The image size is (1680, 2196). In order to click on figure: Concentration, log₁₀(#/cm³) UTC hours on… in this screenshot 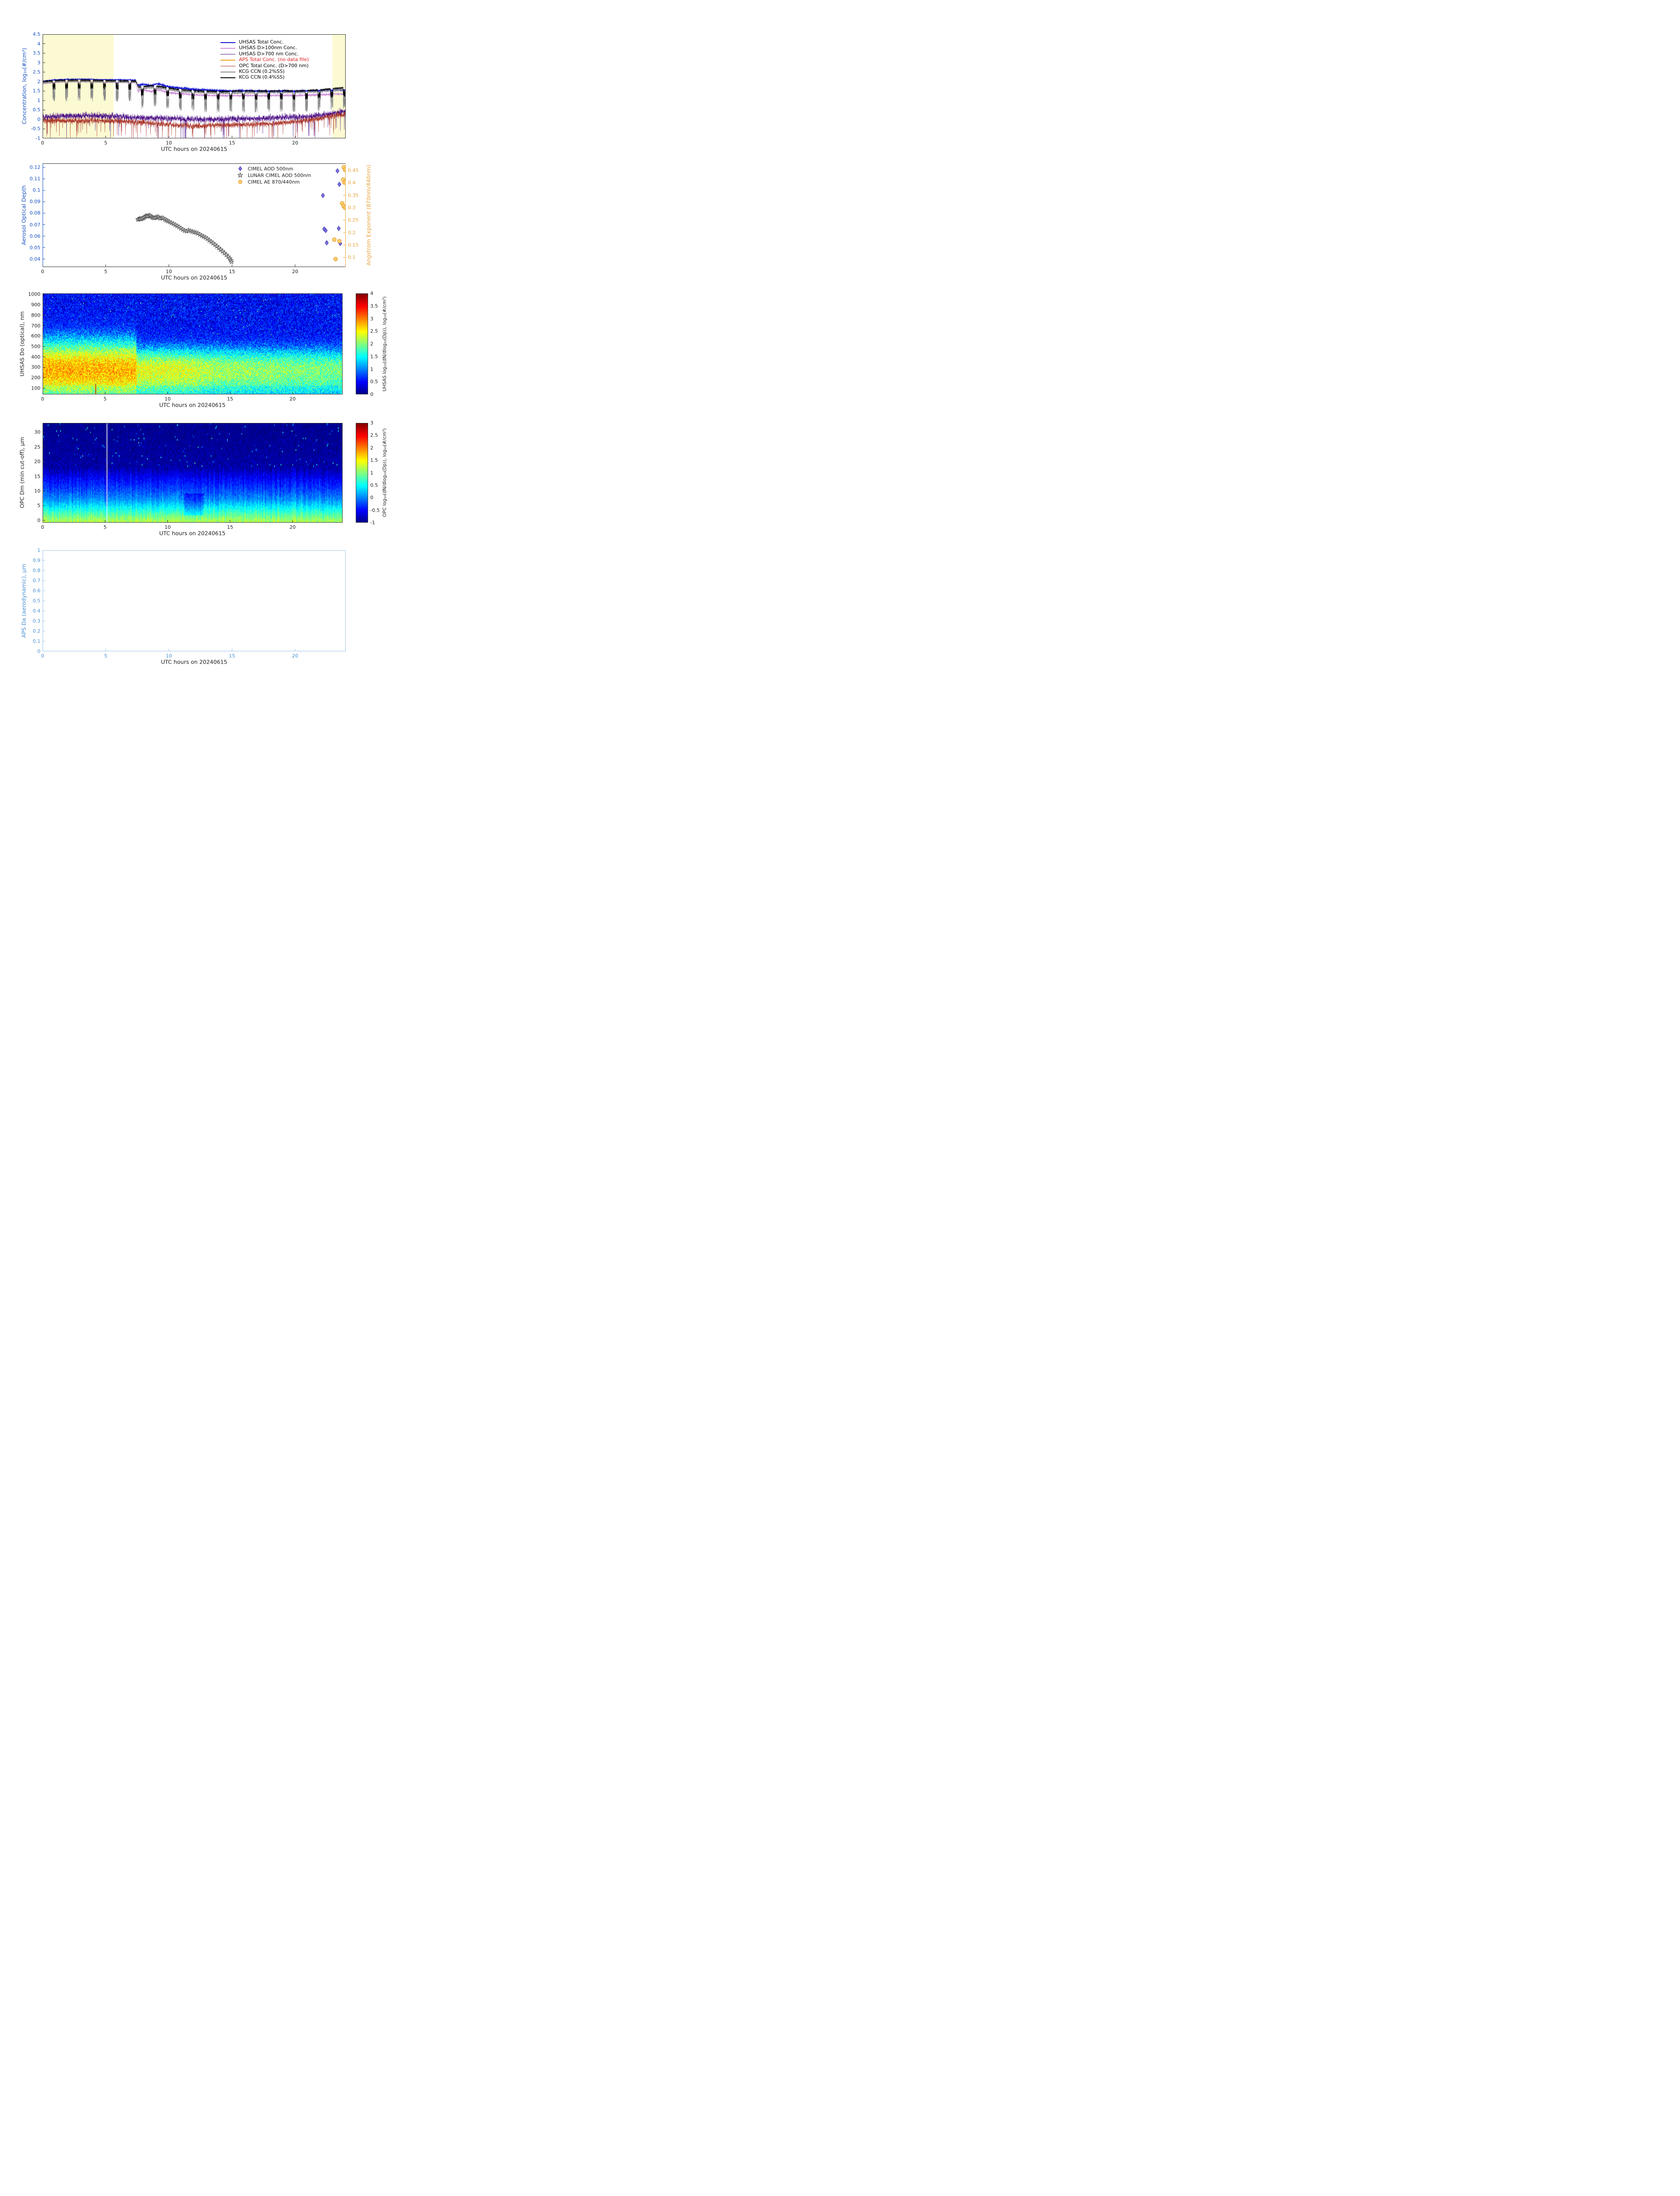, I will do `click(224, 351)`.